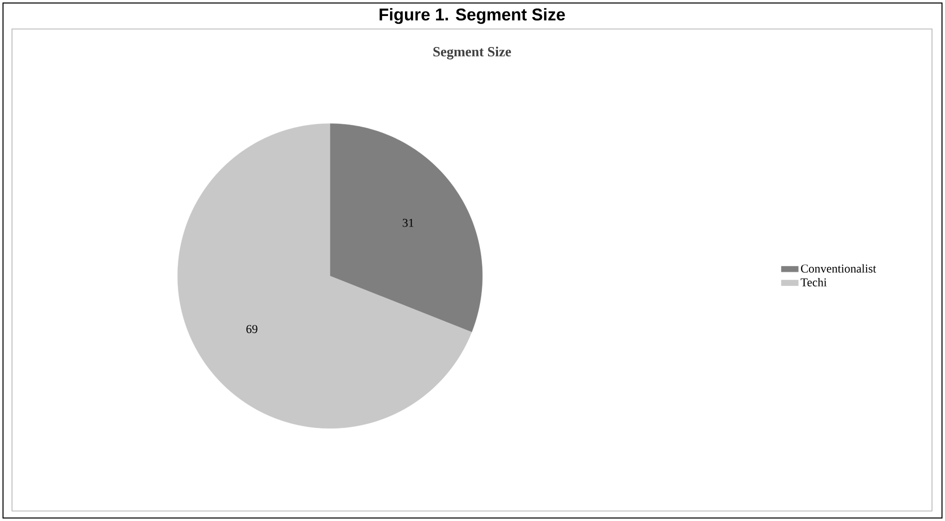 Image resolution: width=945 pixels, height=521 pixels. Describe the element at coordinates (408, 222) in the screenshot. I see `data-label: 31` at that location.